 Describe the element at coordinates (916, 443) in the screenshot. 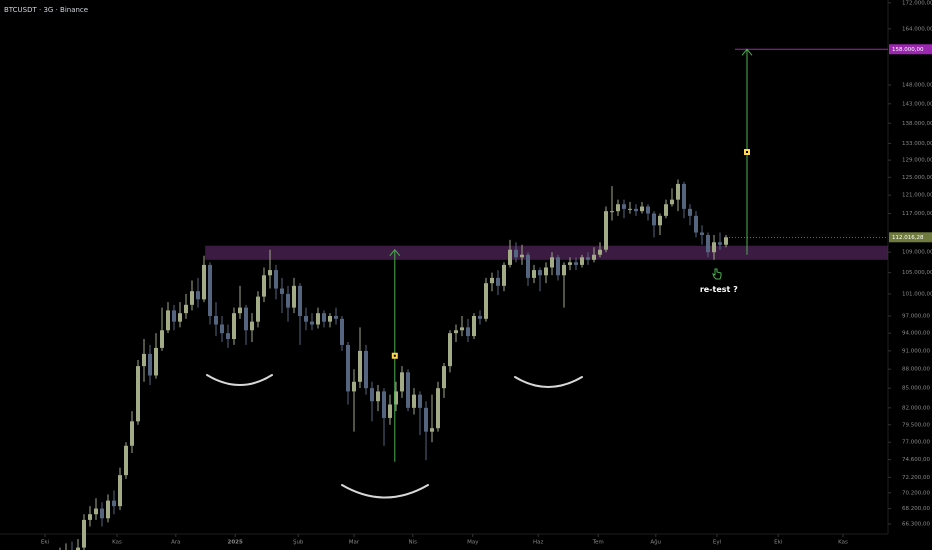

I see `y-tick-label: 77.000,00` at that location.